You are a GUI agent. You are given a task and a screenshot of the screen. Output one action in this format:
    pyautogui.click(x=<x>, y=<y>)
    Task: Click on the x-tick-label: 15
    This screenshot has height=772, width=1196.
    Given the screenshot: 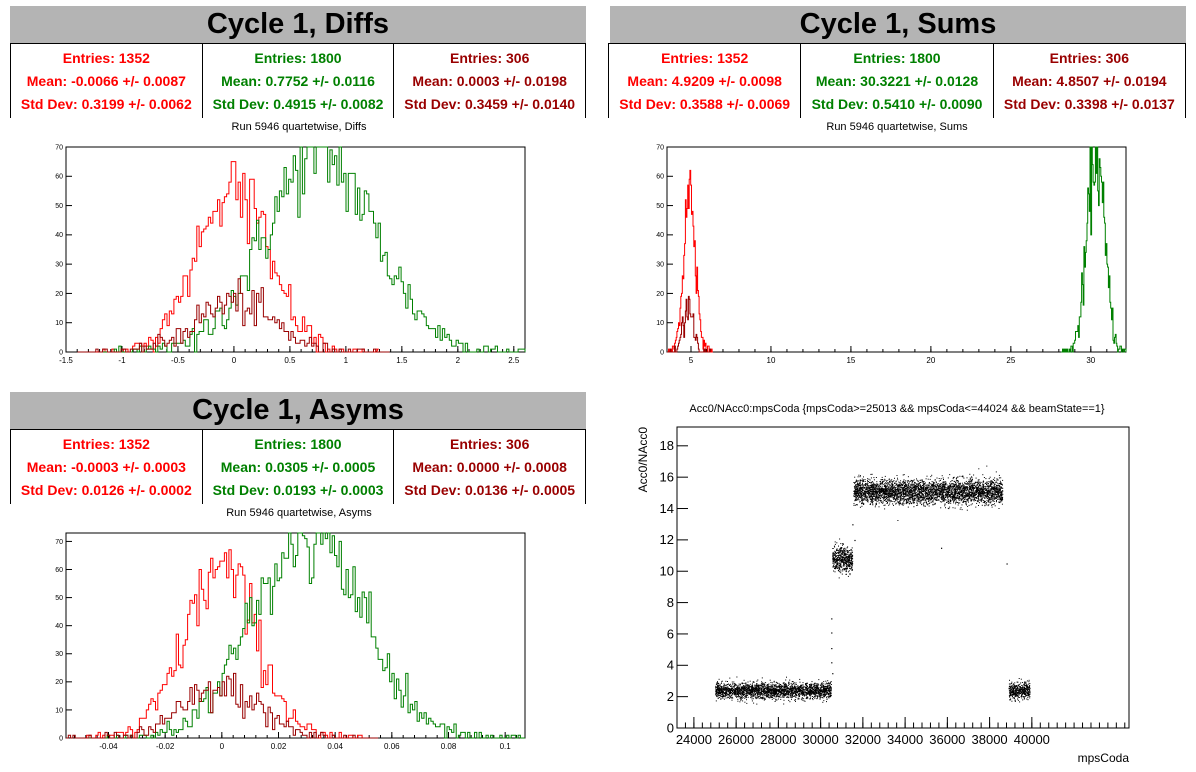 What is the action you would take?
    pyautogui.click(x=850, y=360)
    